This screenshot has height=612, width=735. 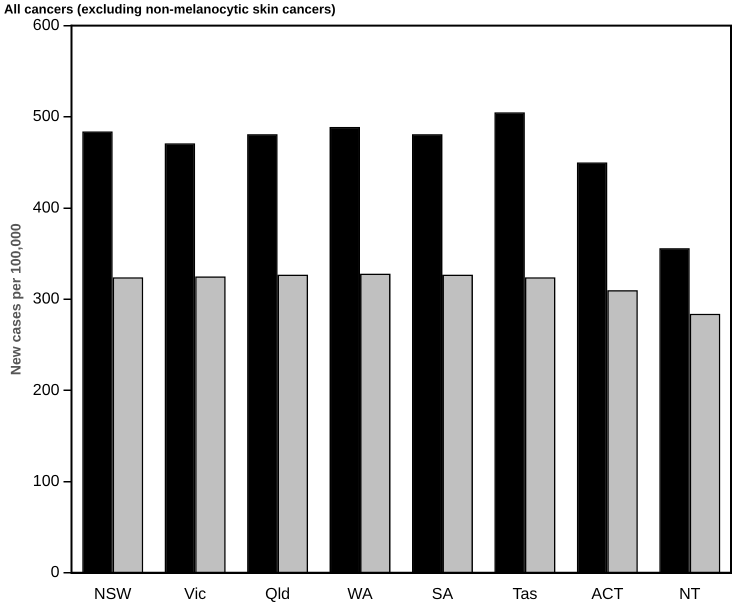 What do you see at coordinates (443, 594) in the screenshot?
I see `x-tick-label: SA` at bounding box center [443, 594].